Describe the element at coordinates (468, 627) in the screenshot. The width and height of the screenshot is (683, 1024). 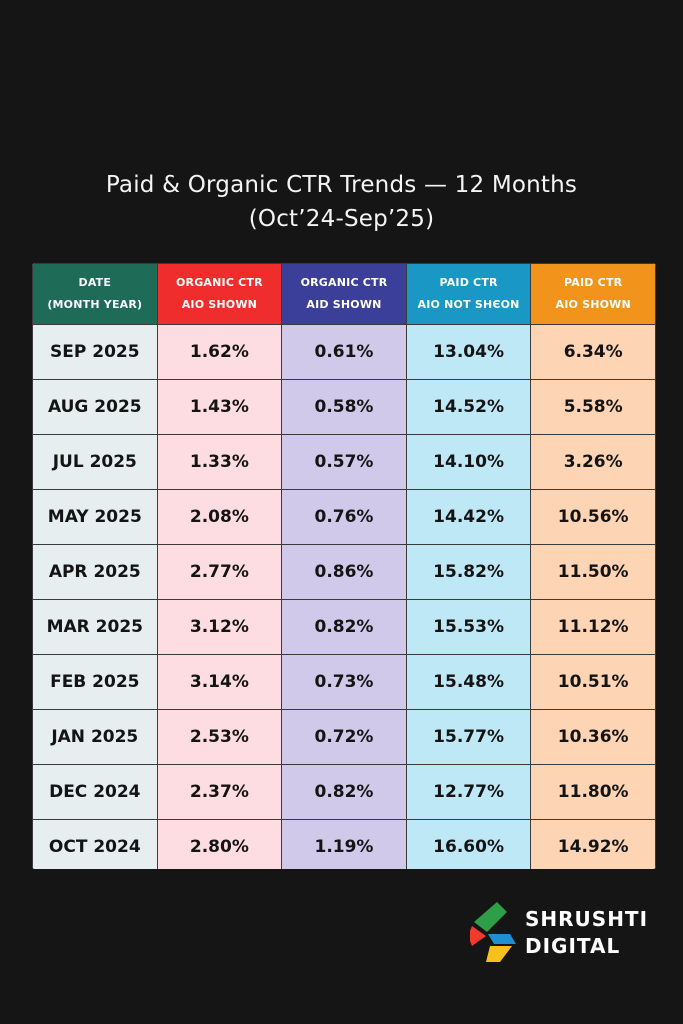
I see `paid-ctr-aio-not-shown-cell: 15.53%` at that location.